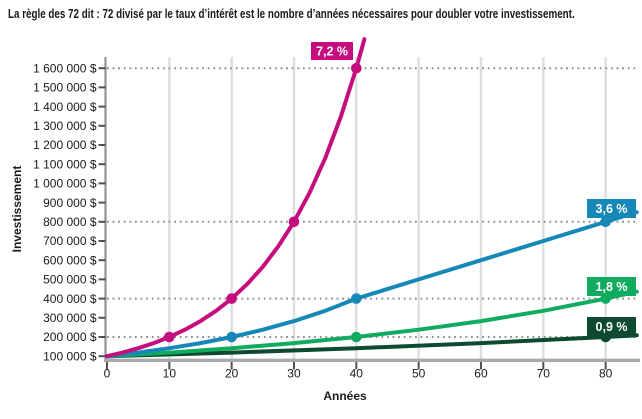 Image resolution: width=642 pixels, height=419 pixels. Describe the element at coordinates (419, 374) in the screenshot. I see `x-tick-label: 50` at that location.